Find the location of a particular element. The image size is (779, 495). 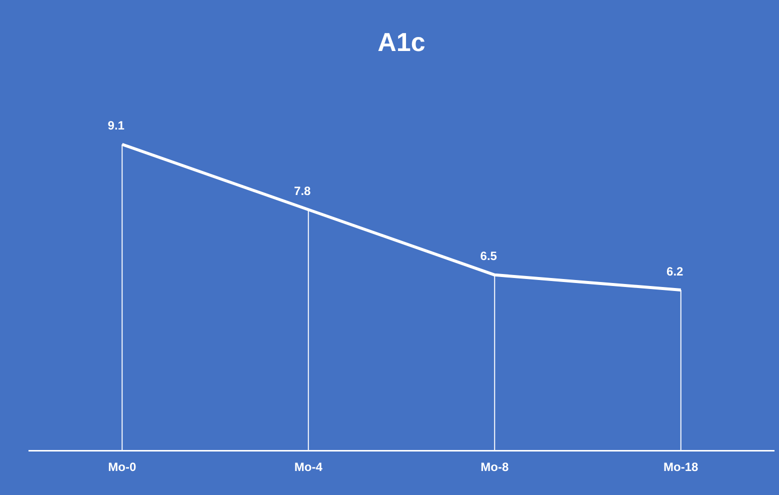

chart-title: A1c is located at coordinates (402, 41).